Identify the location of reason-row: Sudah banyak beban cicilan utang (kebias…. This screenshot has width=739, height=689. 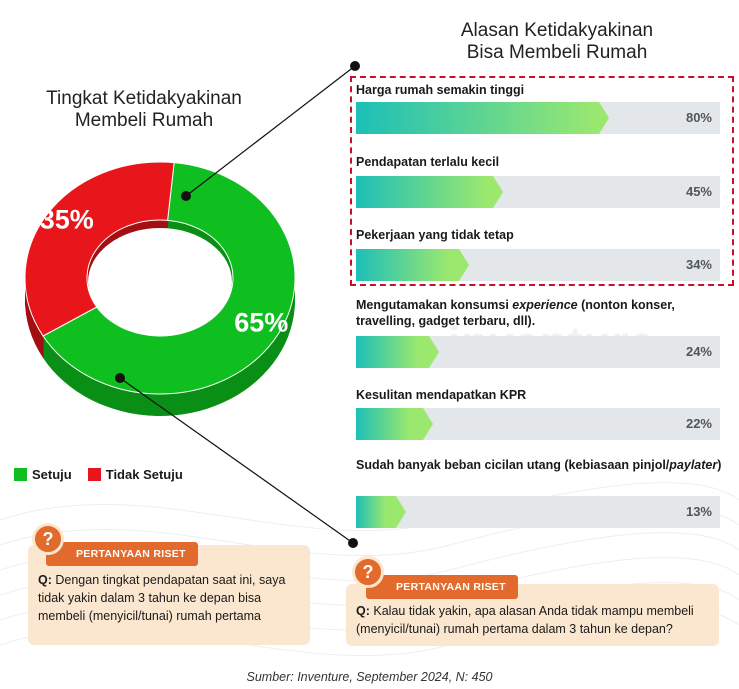
(539, 492).